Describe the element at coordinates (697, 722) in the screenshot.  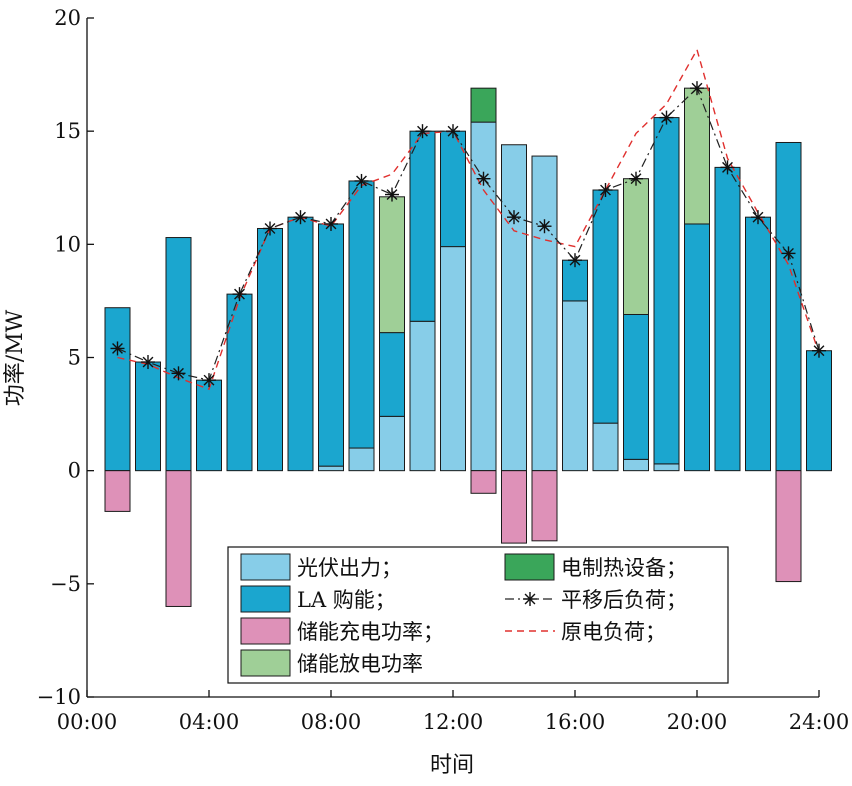
I see `x-tick-label: 20:00` at that location.